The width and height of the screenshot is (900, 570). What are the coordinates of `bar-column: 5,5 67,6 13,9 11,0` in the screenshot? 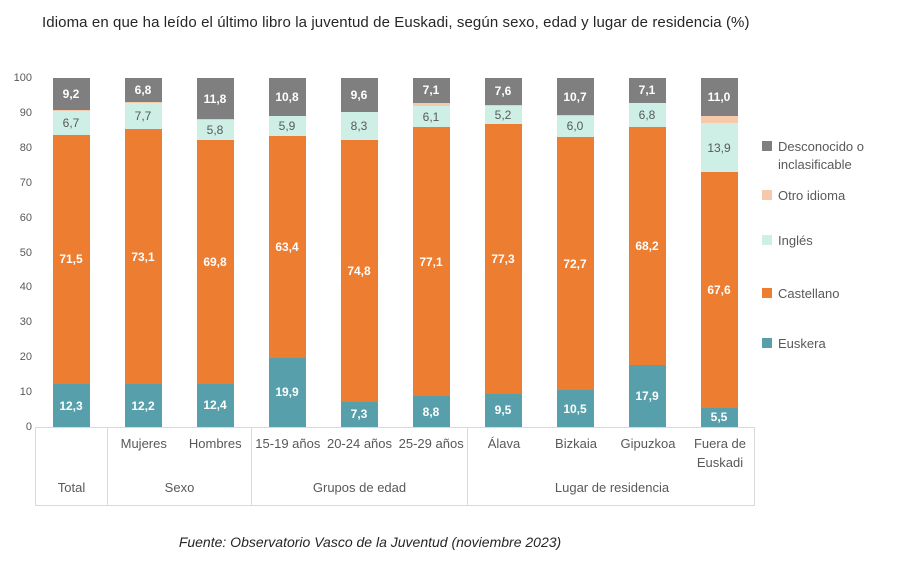 It's located at (719, 252).